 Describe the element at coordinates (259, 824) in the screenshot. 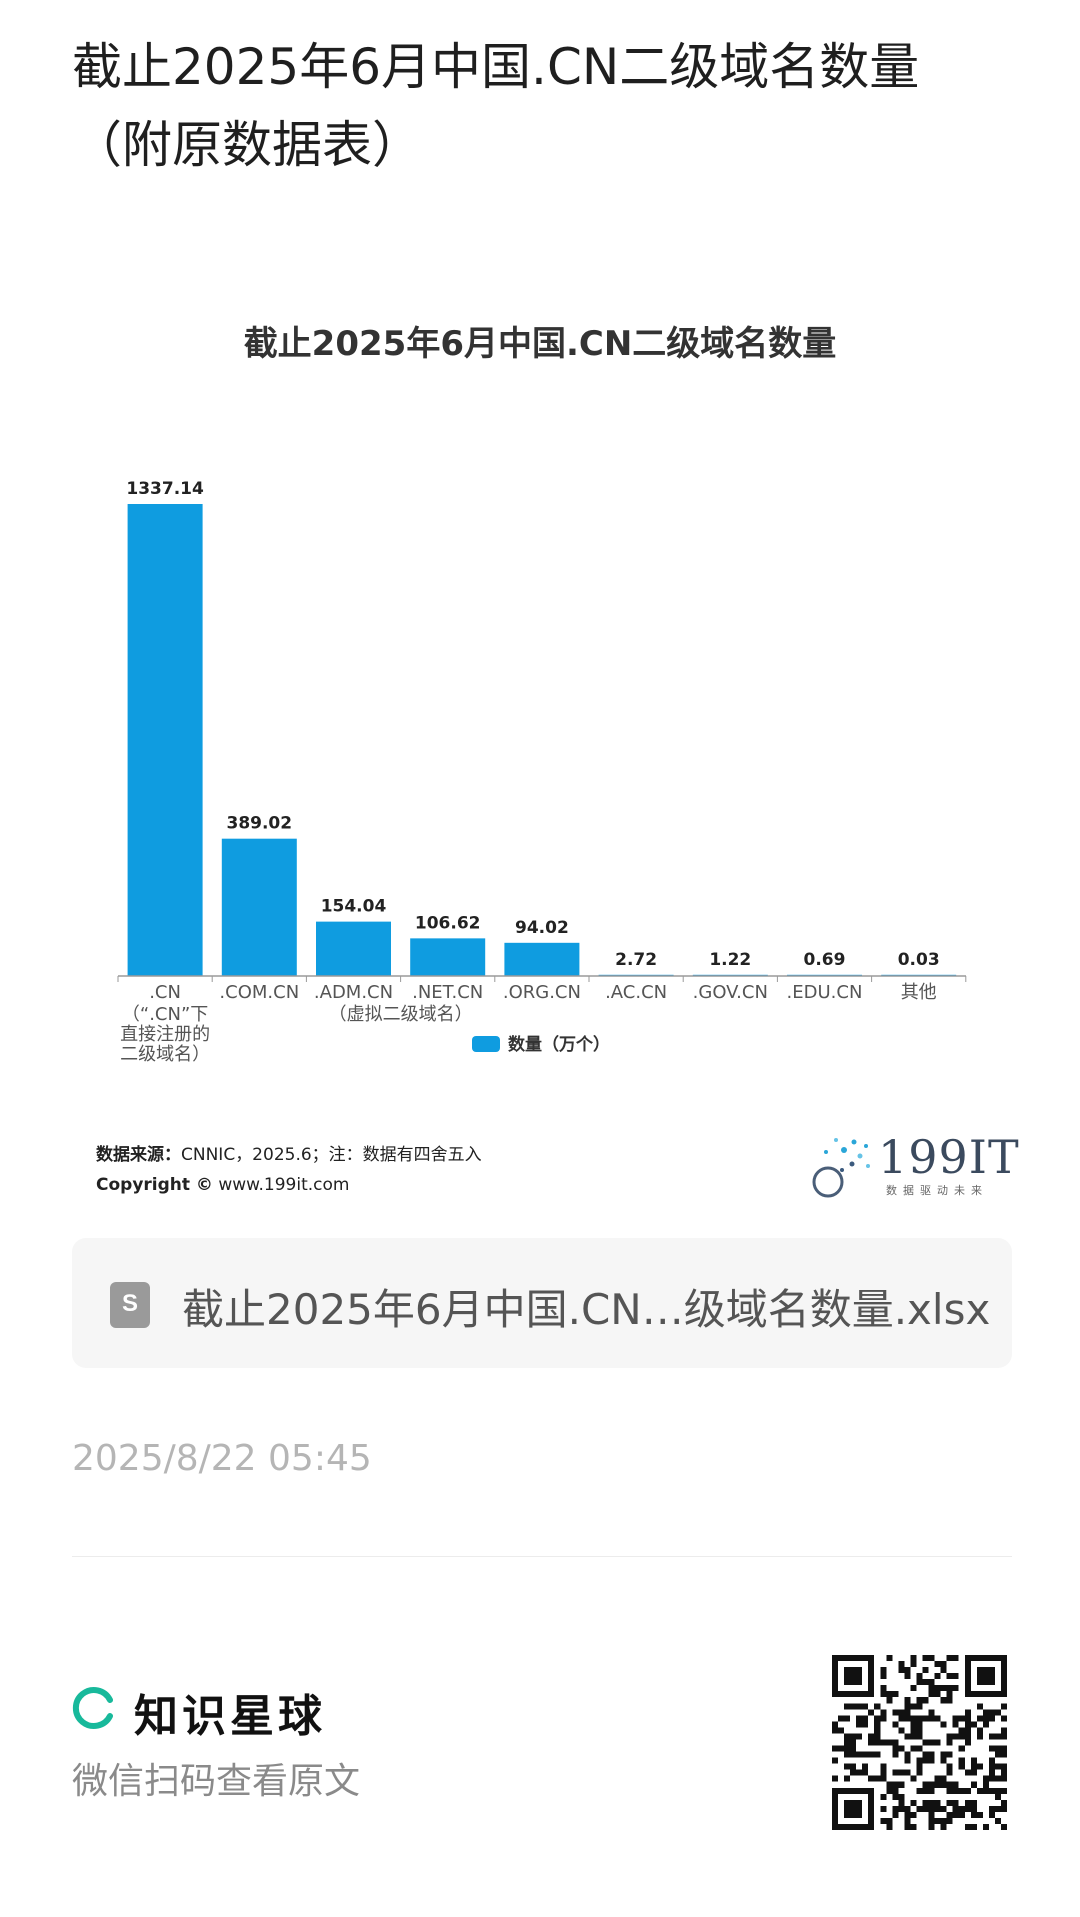

I see `bar-value-label: 389.02` at that location.